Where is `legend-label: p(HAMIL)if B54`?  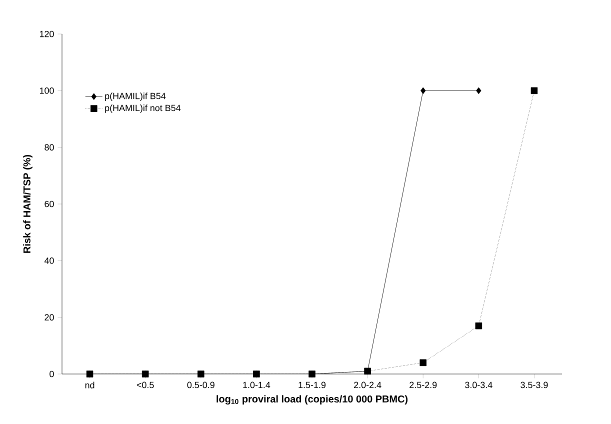 legend-label: p(HAMIL)if B54 is located at coordinates (135, 96).